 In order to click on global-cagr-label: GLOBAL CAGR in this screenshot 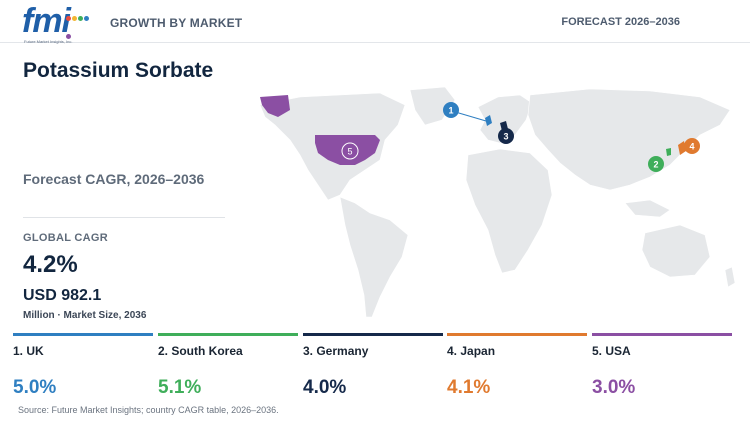, I will do `click(65, 238)`.